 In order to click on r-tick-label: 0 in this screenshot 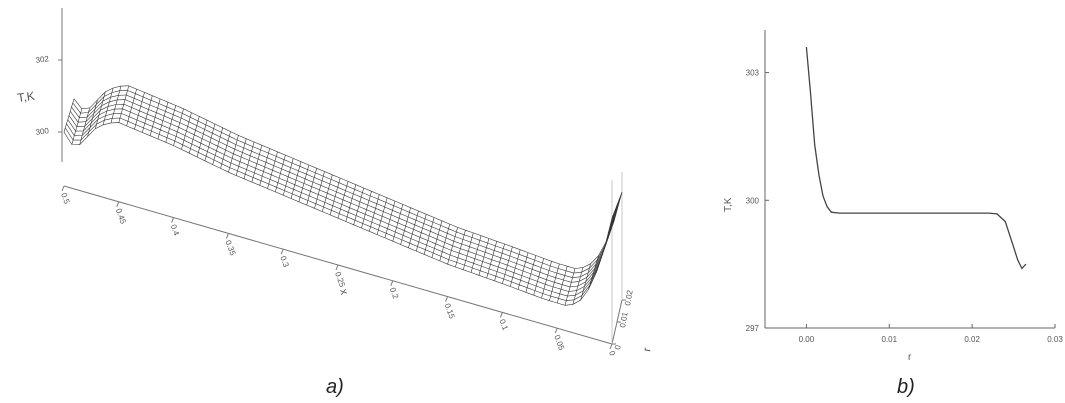, I will do `click(618, 347)`.